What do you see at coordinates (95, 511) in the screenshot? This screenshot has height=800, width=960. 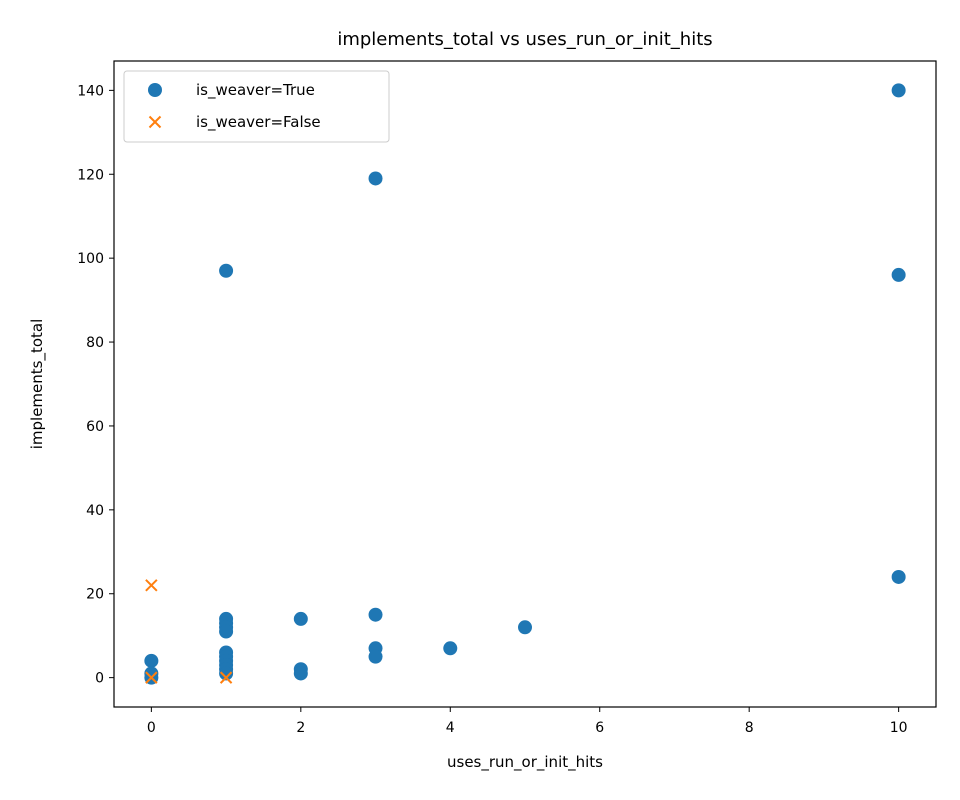 I see `y-tick-label: 40` at bounding box center [95, 511].